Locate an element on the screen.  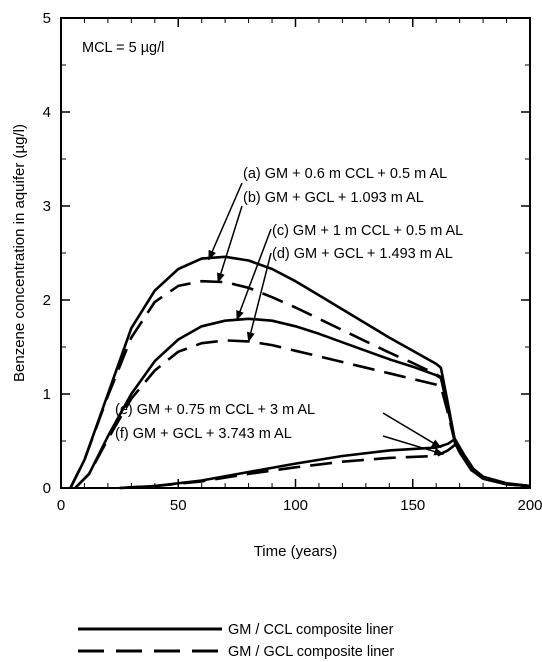
annotation-label-e: (e) GM + 0.75 m CCL + 3 m AL is located at coordinates (215, 410).